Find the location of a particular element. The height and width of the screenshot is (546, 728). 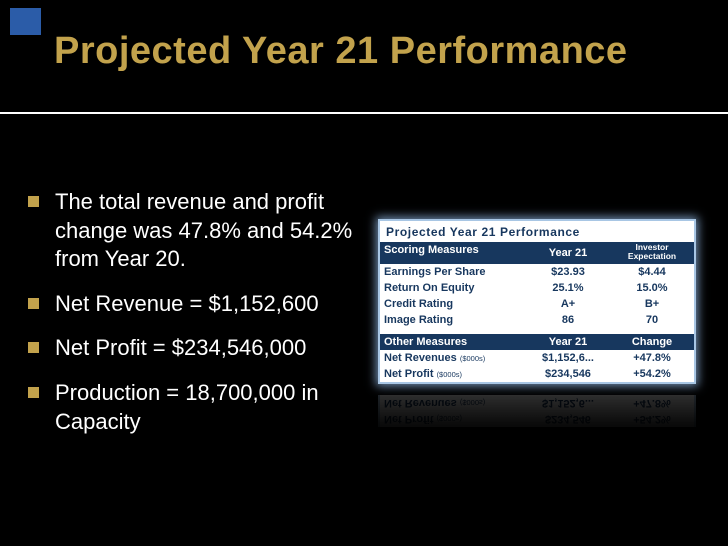

page-title: Projected Year 21 Performance is located at coordinates (341, 51).